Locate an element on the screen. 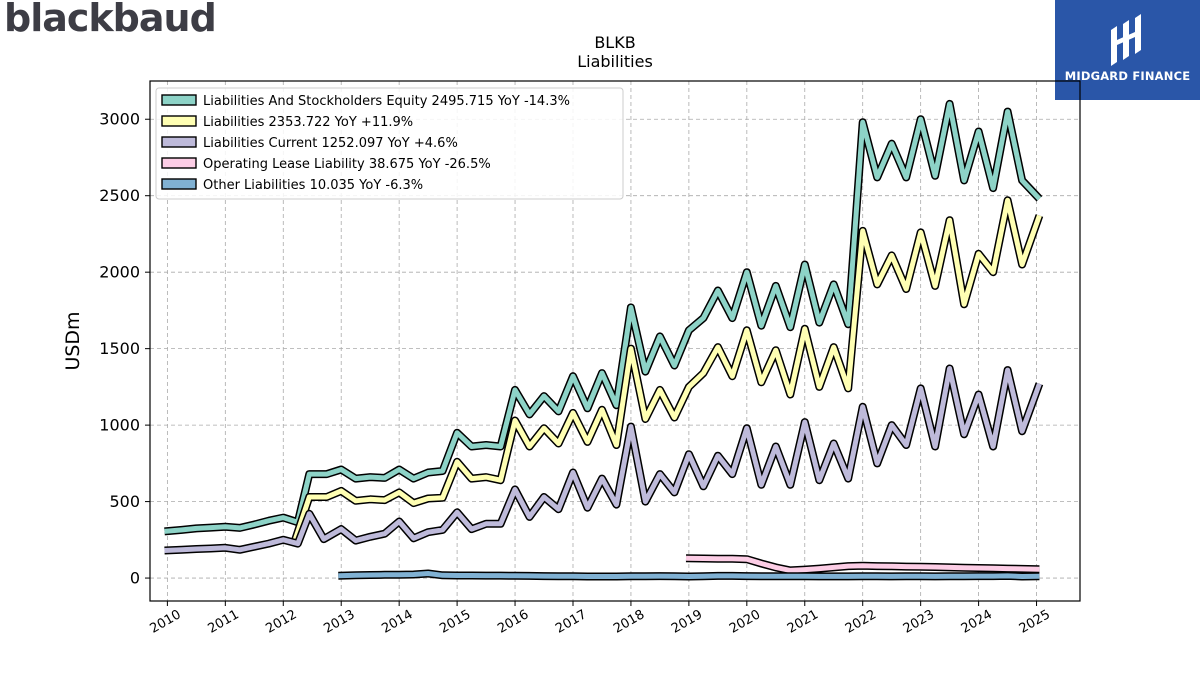  x-tick-label: 2018 is located at coordinates (629, 622).